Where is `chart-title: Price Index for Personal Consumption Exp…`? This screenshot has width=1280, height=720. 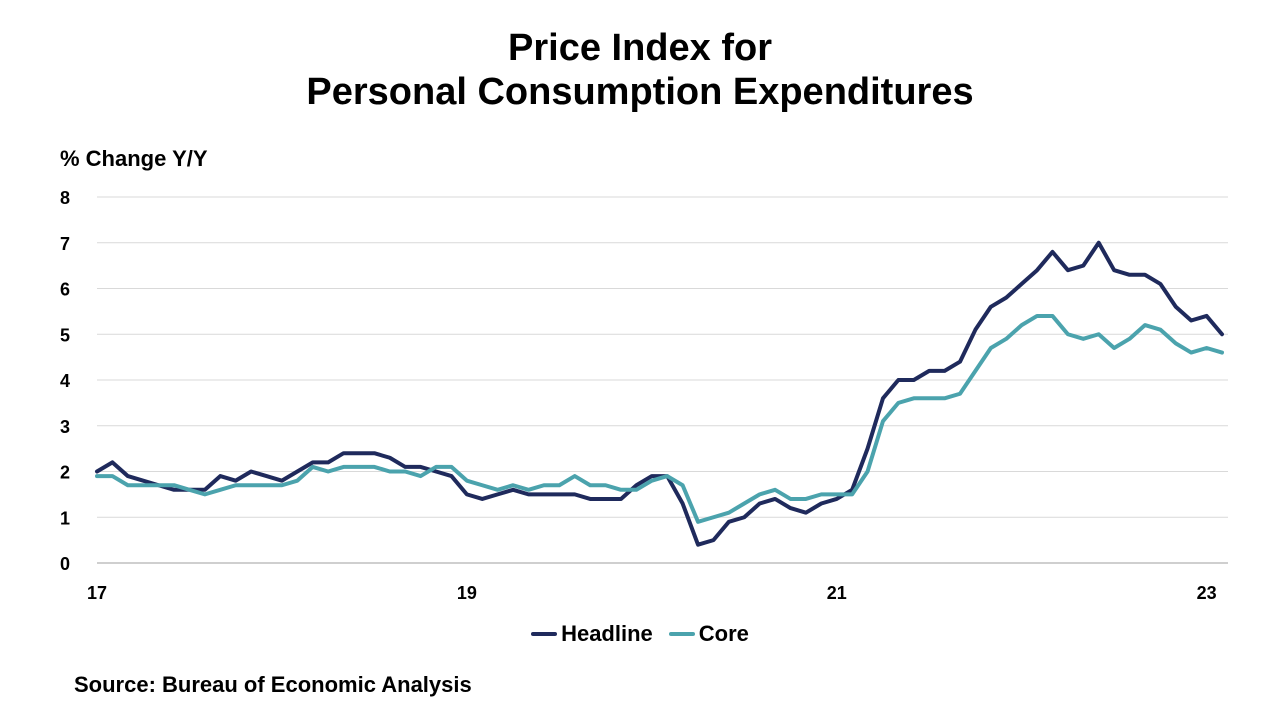 chart-title: Price Index for Personal Consumption Exp… is located at coordinates (640, 70).